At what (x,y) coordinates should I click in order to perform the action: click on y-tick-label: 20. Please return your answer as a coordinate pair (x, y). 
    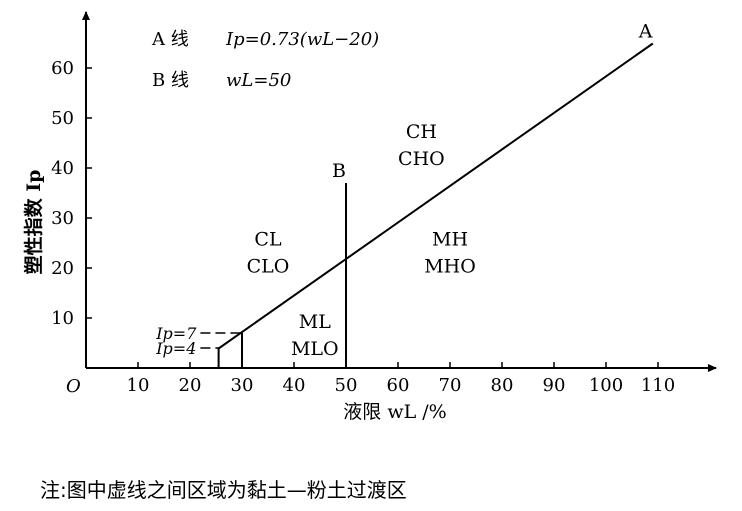
    Looking at the image, I should click on (62, 268).